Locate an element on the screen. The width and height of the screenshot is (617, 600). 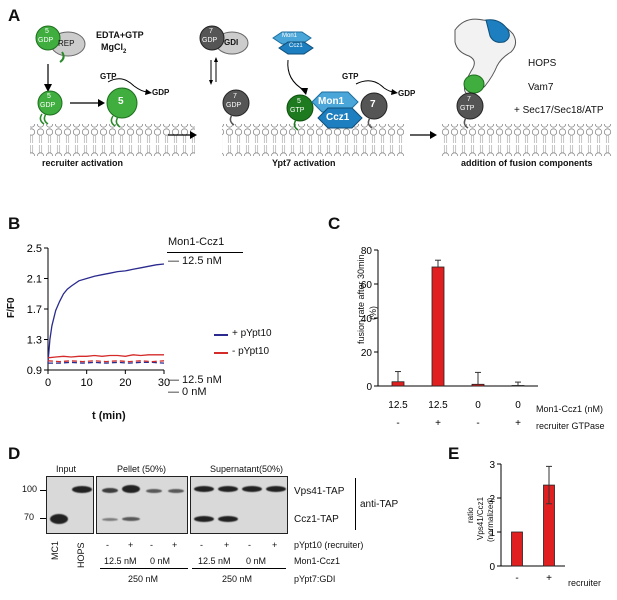
d-pm-4: - is located at coordinates (201, 545).